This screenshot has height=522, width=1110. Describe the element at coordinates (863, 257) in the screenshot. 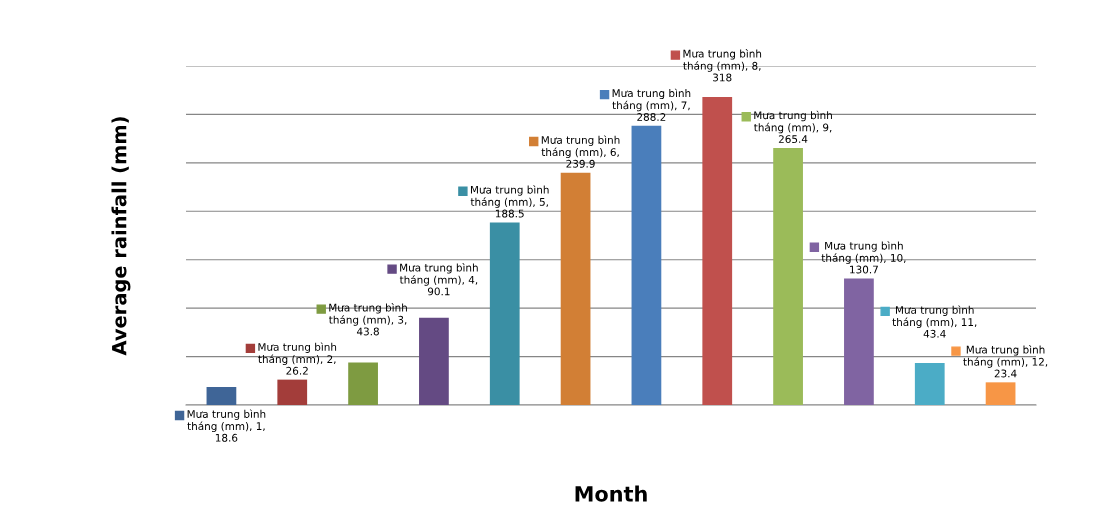

I see `data-label: Mưa trung bình tháng (mm), 10, 130.7` at that location.